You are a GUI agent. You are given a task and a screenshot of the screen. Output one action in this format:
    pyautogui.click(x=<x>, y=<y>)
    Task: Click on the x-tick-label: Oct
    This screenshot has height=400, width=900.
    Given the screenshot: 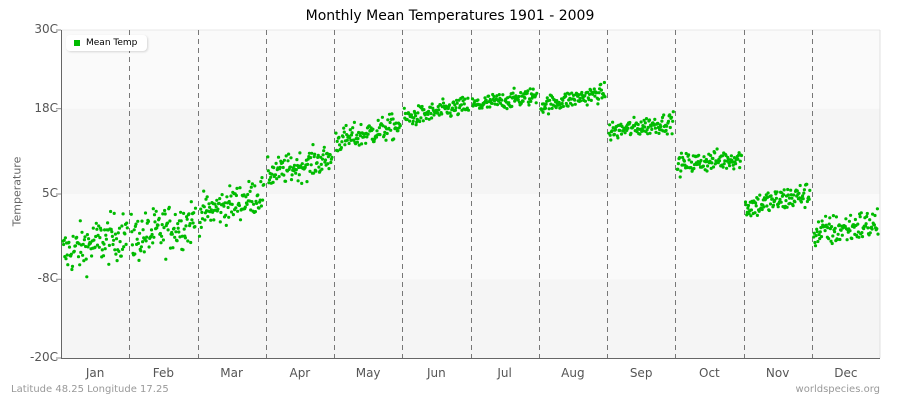 What is the action you would take?
    pyautogui.click(x=709, y=373)
    